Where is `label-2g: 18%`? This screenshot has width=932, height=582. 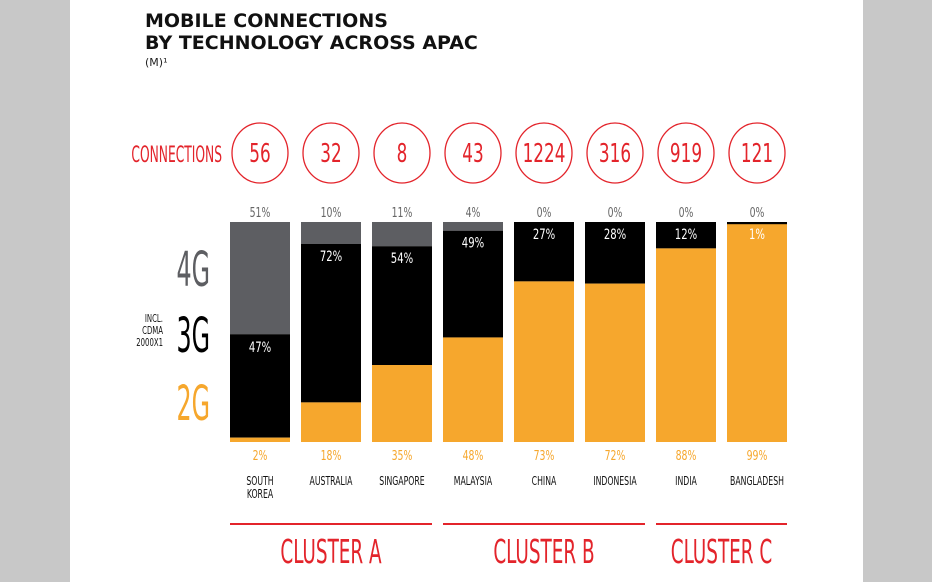
label-2g: 18% is located at coordinates (331, 455).